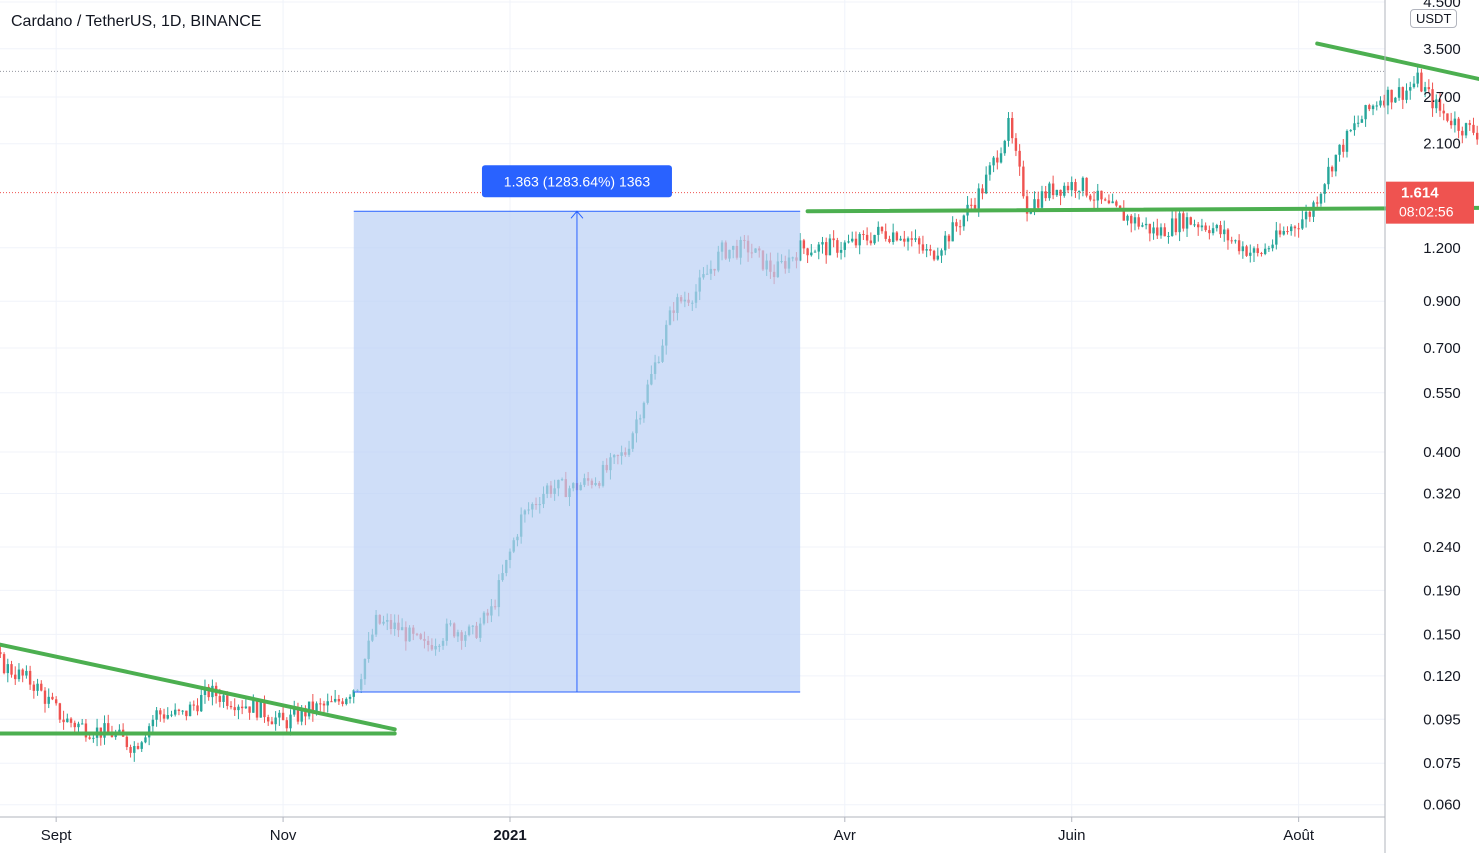 This screenshot has height=858, width=1479. What do you see at coordinates (57, 835) in the screenshot?
I see `time-tick-label: Sept` at bounding box center [57, 835].